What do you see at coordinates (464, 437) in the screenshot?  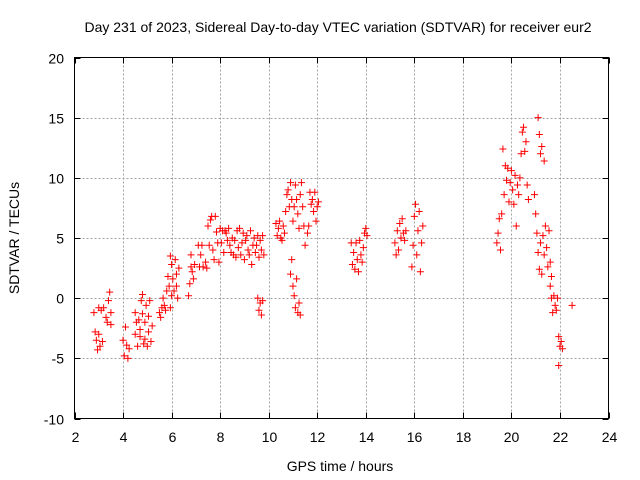 I see `x-tick-label: 18` at bounding box center [464, 437].